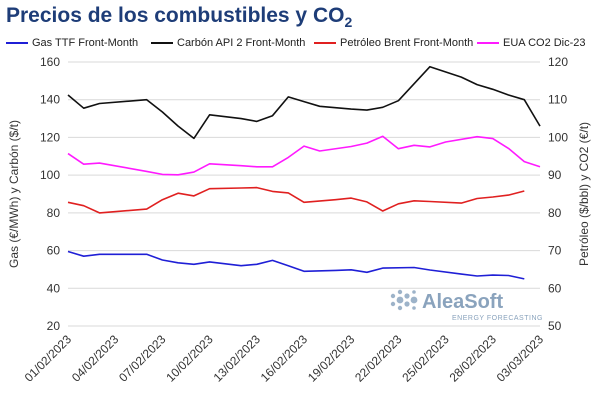 The image size is (600, 416). I want to click on watermark-brand: AleaSoft, so click(462, 302).